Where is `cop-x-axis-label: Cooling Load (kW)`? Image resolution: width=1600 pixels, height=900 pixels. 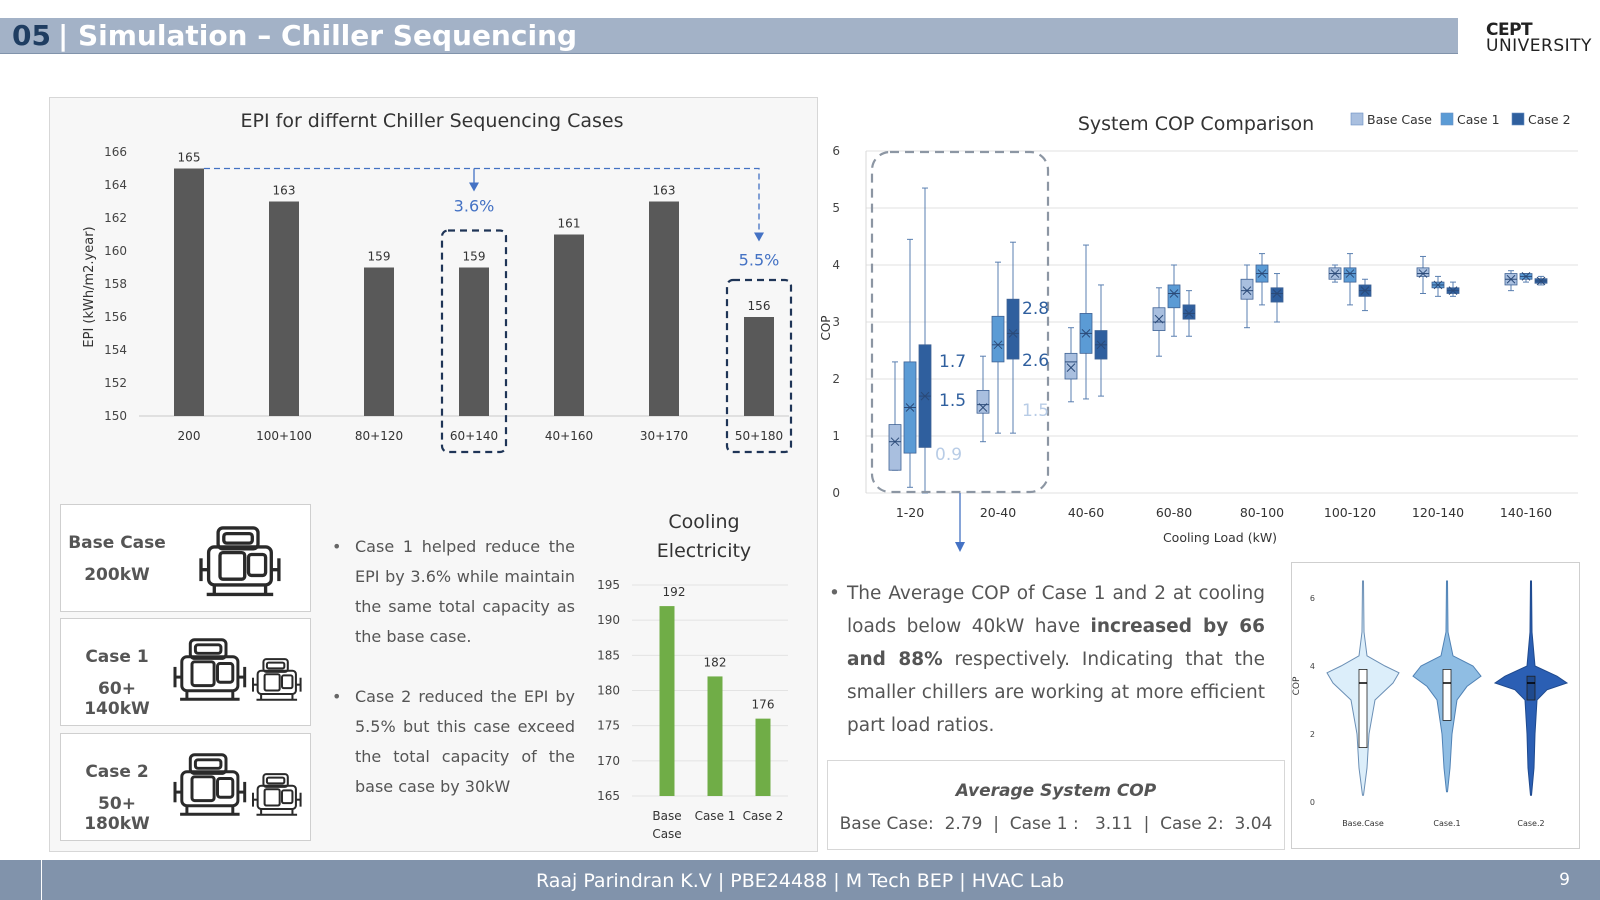 cop-x-axis-label: Cooling Load (kW) is located at coordinates (1220, 537).